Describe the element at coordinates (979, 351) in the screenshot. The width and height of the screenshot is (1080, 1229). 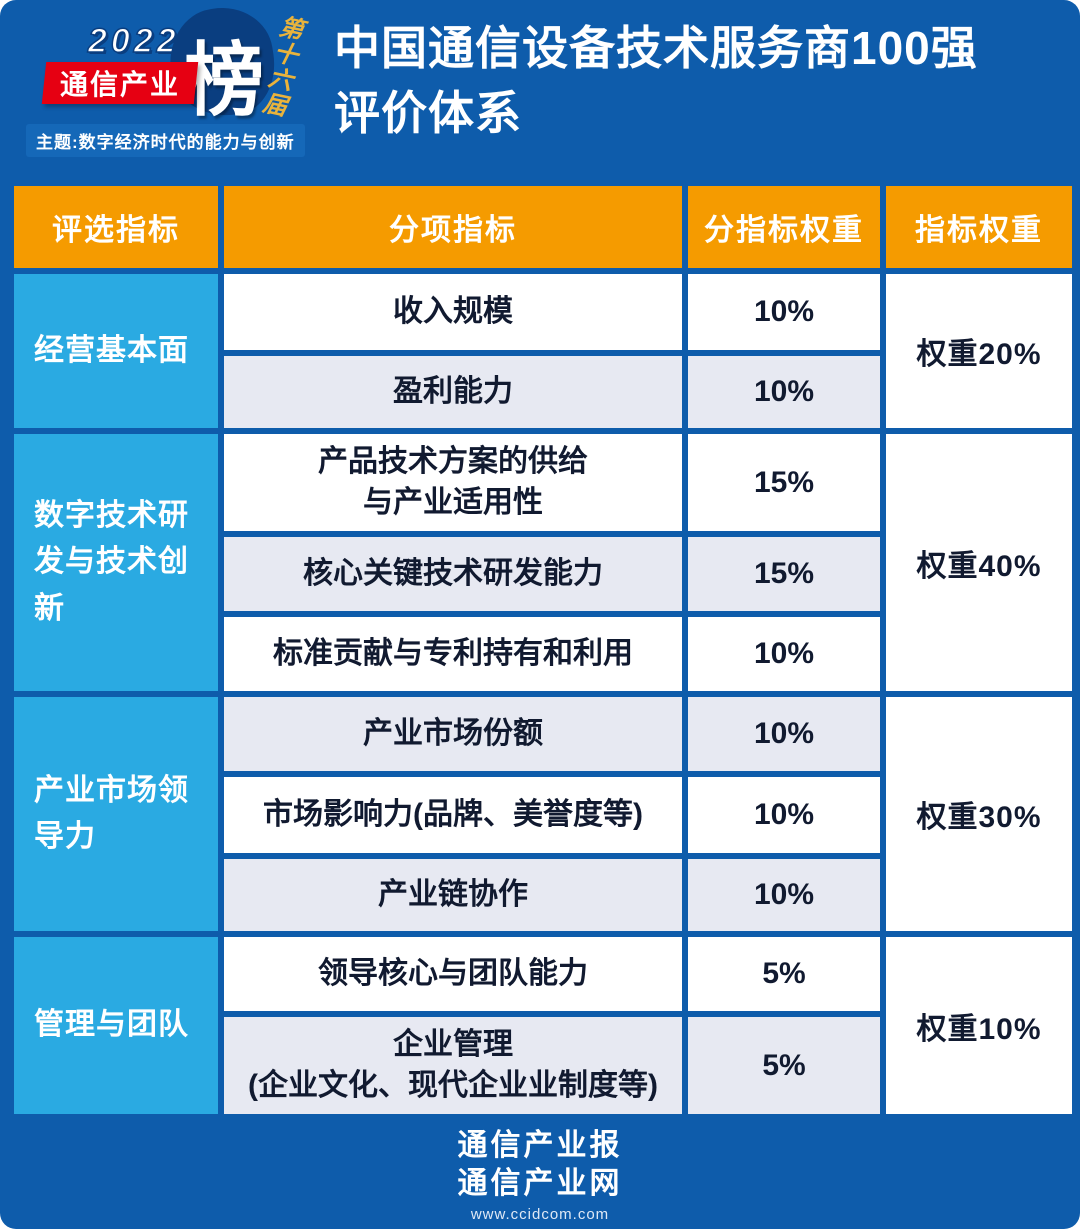
I see `weight-cell: 权重20%` at that location.